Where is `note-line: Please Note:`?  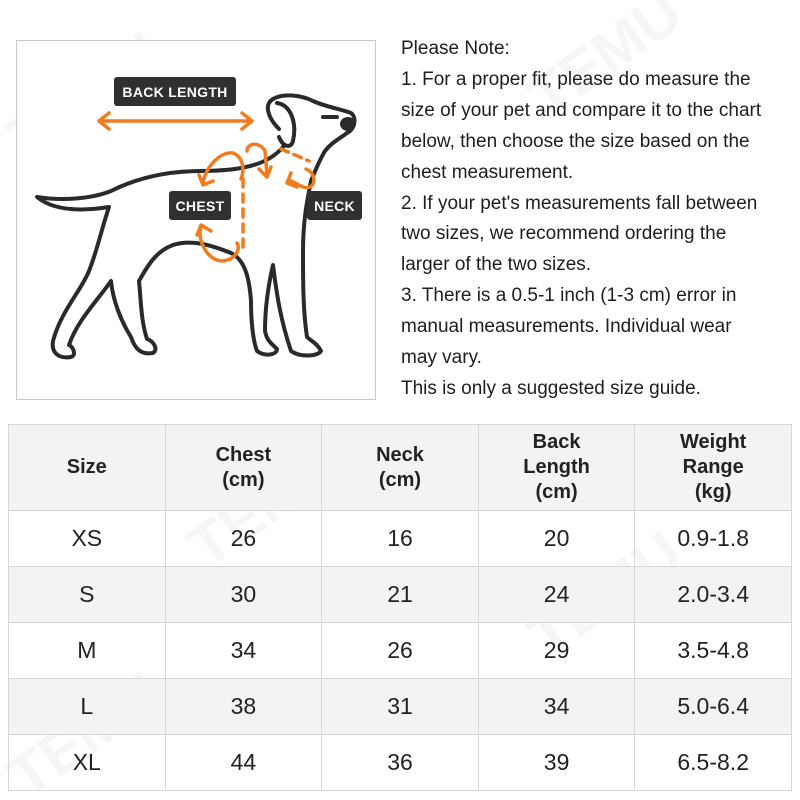 note-line: Please Note: is located at coordinates (455, 48).